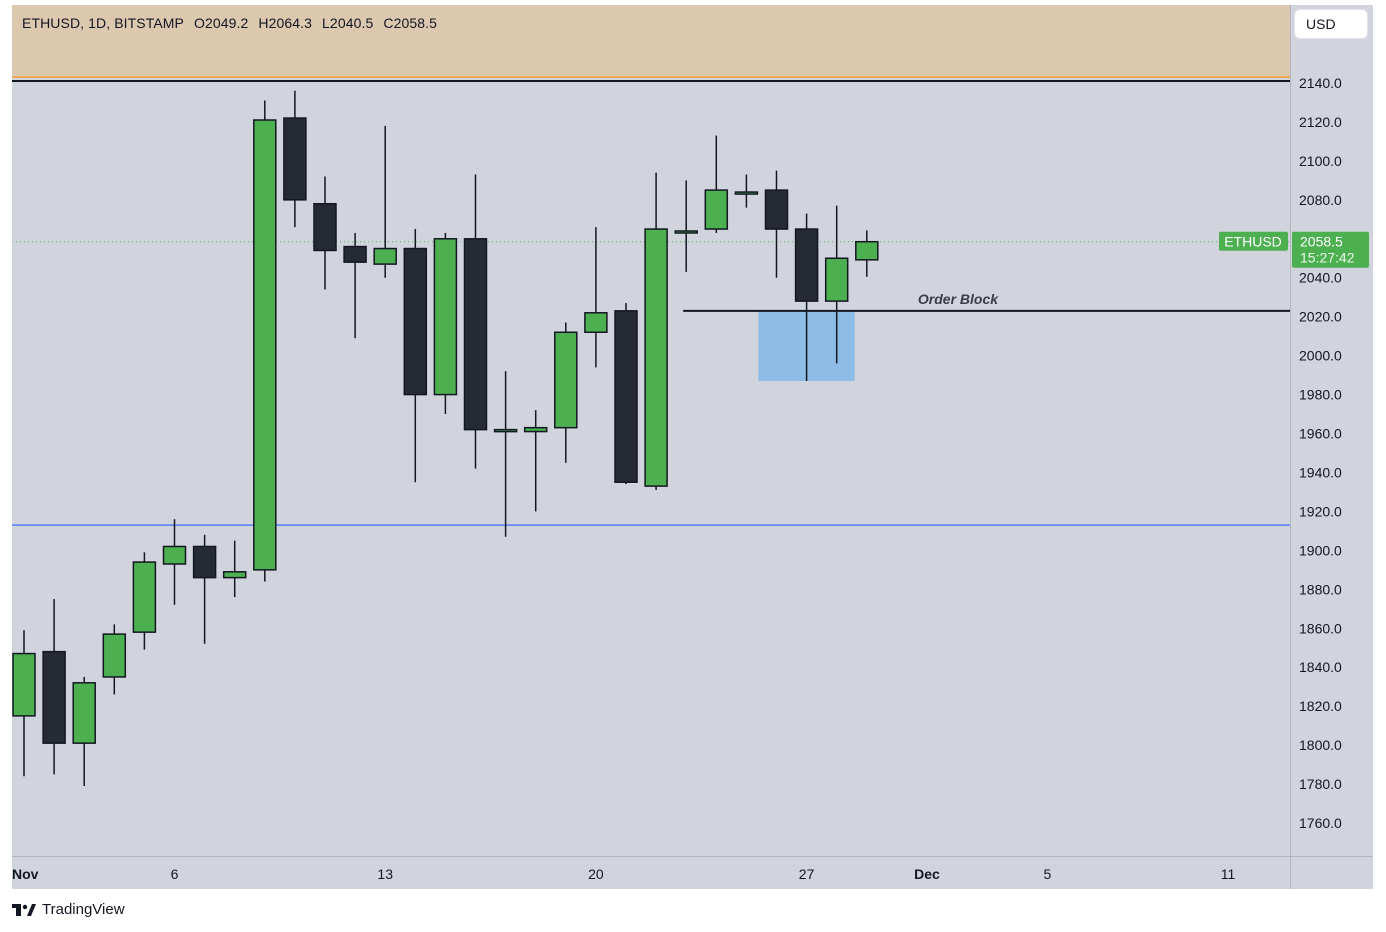 The image size is (1386, 932). Describe the element at coordinates (348, 23) in the screenshot. I see `legend-low: L2040.5` at that location.